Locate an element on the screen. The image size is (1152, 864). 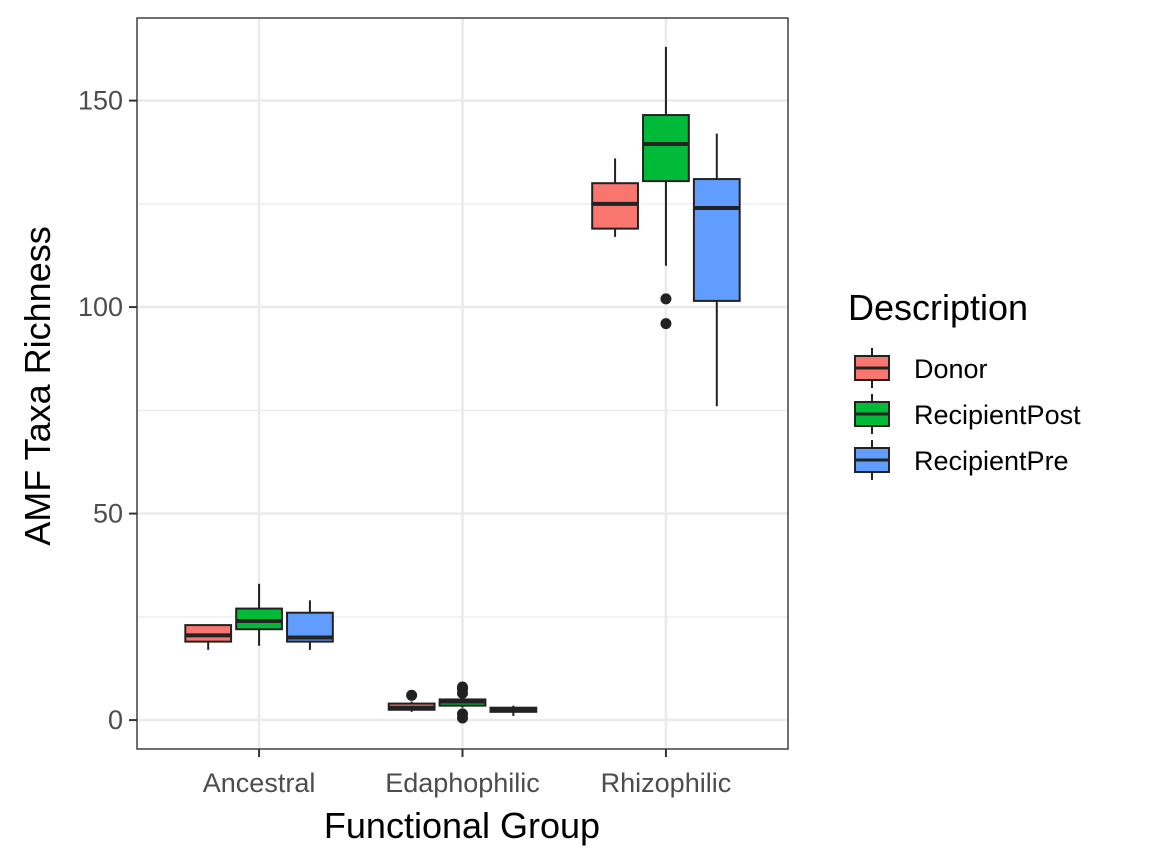
legend-label: RecipientPre is located at coordinates (991, 461).